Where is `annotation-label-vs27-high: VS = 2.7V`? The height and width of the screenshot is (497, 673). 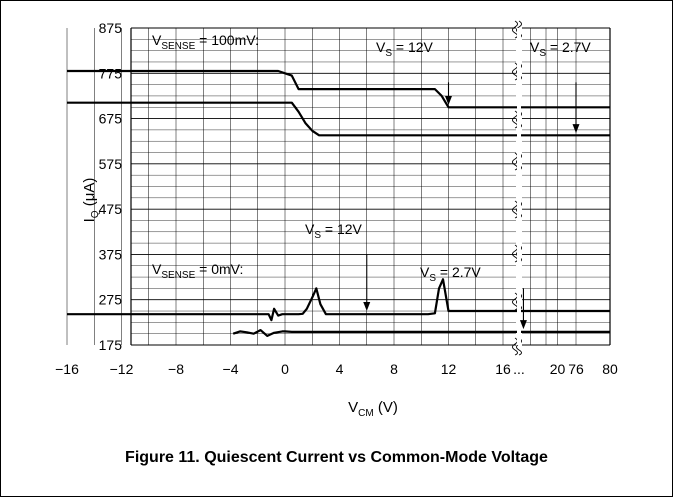 annotation-label-vs27-high: VS = 2.7V is located at coordinates (560, 49).